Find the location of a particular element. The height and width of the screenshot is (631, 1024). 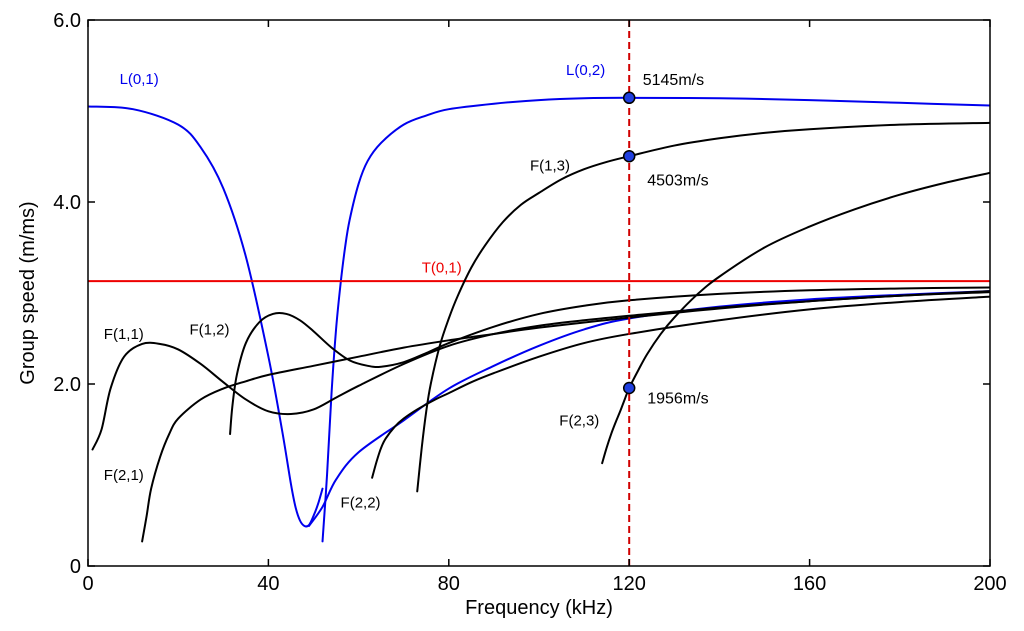

x-tick-label-200: 200 is located at coordinates (989, 584).